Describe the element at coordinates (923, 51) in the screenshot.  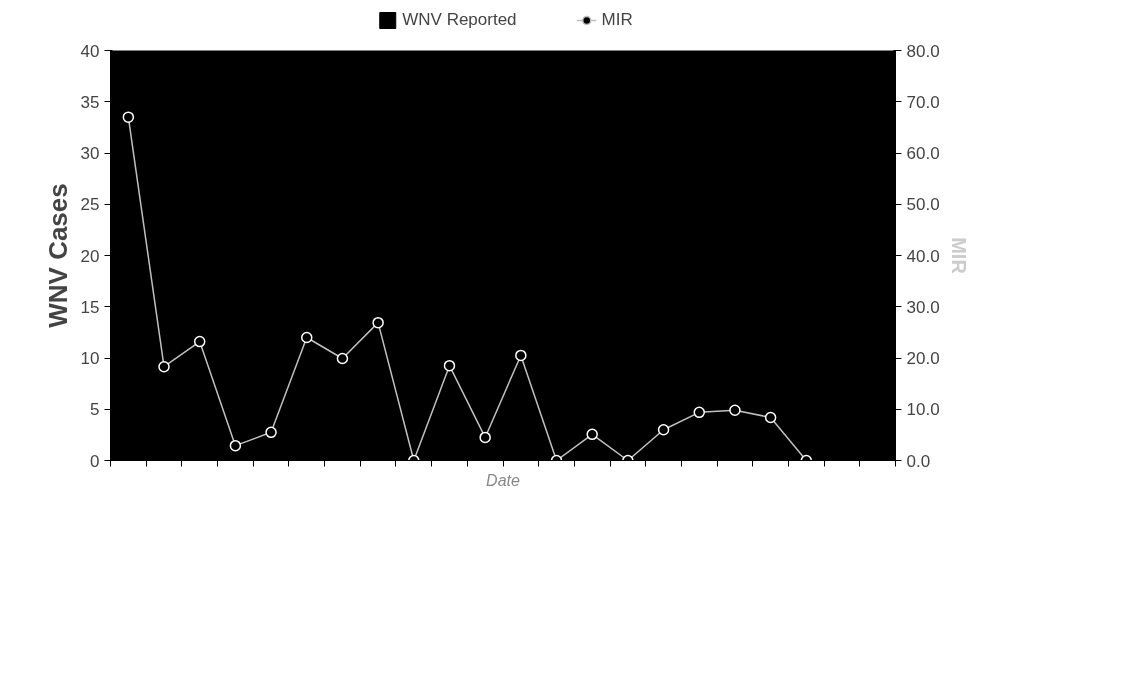
I see `y2-tick-label: 80.0` at that location.